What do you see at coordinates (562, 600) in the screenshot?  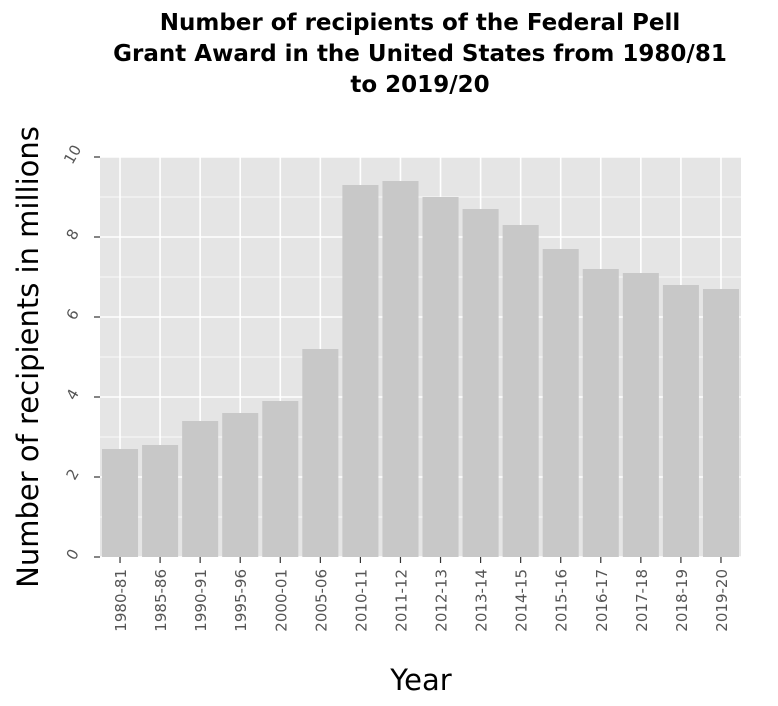 I see `x-tick-label: 2015-16` at bounding box center [562, 600].